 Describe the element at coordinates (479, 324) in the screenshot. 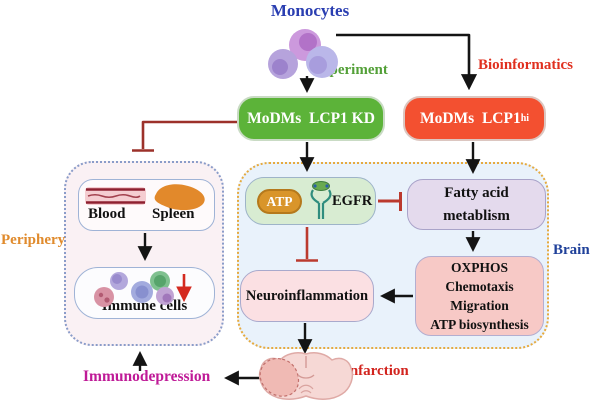

I see `atp-biosynthesis-line: ATP biosynthesis` at that location.